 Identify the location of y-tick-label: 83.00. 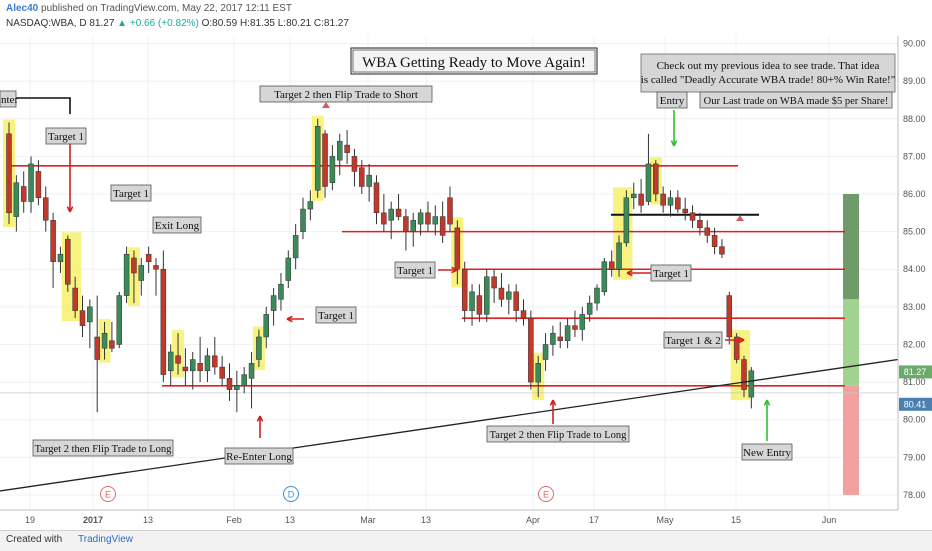
(914, 307).